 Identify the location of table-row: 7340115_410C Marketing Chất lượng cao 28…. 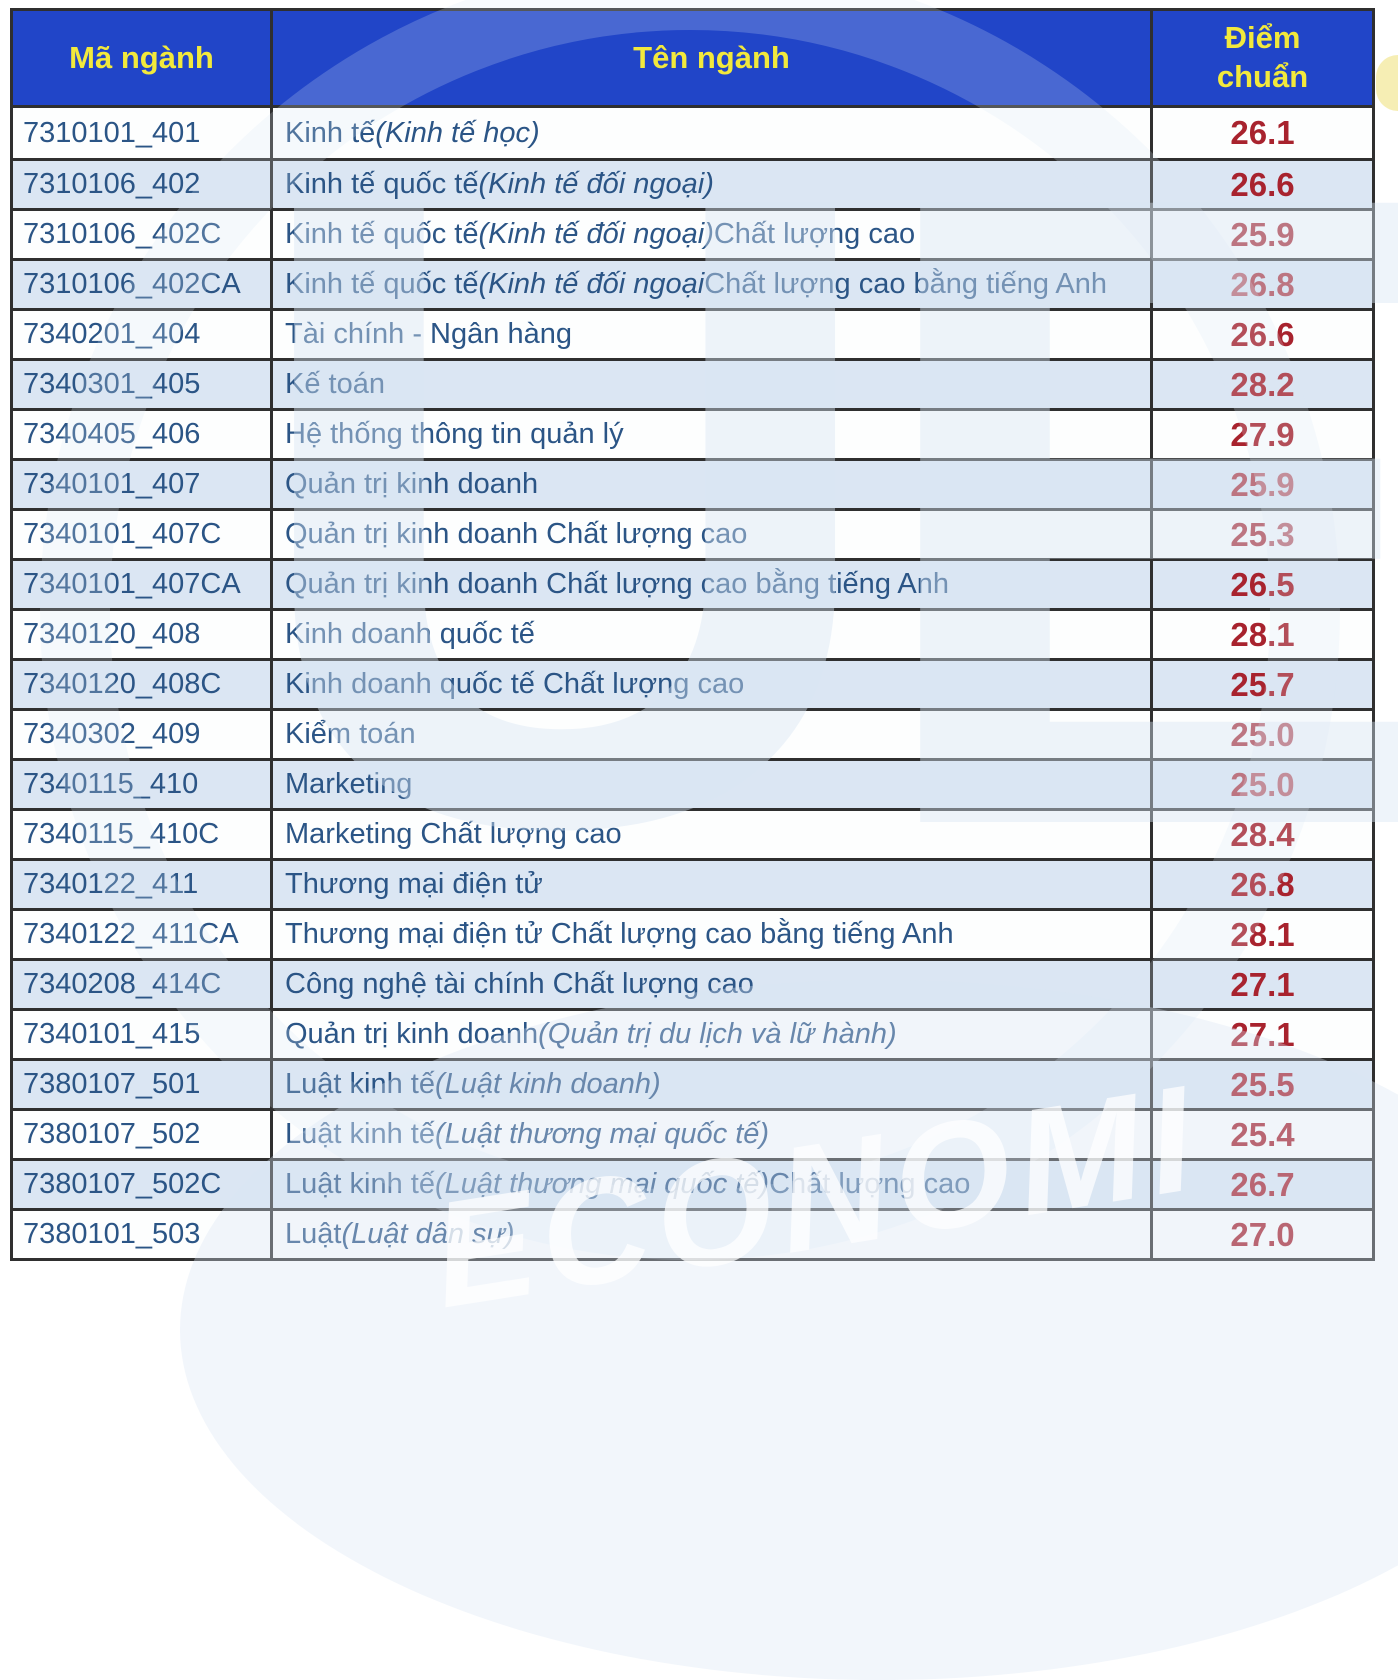
(692, 833).